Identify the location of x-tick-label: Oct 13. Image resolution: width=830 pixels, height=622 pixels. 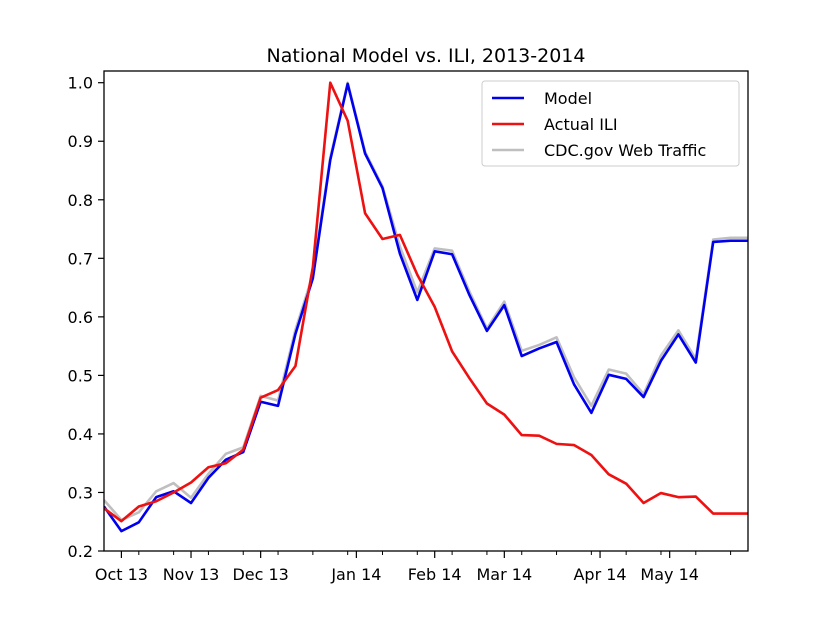
(121, 574).